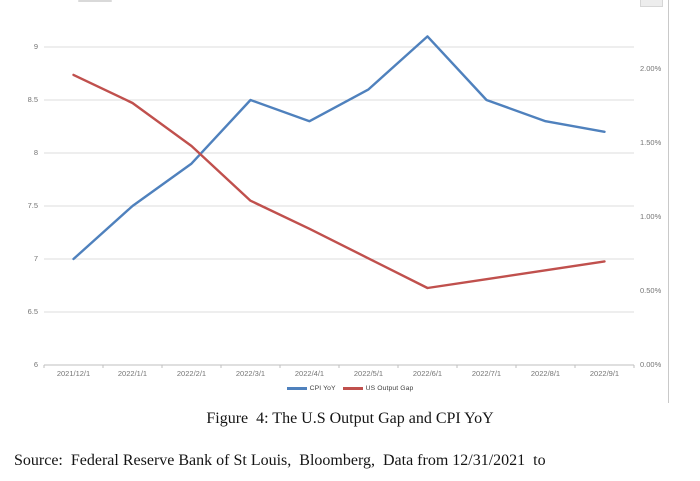 The height and width of the screenshot is (481, 700). What do you see at coordinates (427, 373) in the screenshot?
I see `x-axis-tick-label: 2022/6/1` at bounding box center [427, 373].